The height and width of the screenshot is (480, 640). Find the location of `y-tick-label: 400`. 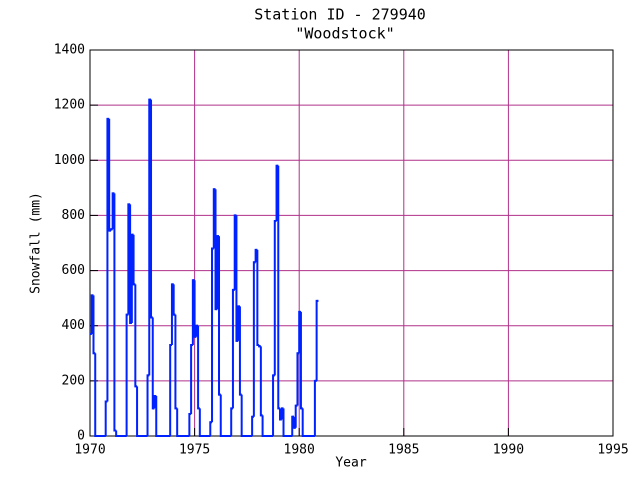

y-tick-label: 400 is located at coordinates (73, 325).